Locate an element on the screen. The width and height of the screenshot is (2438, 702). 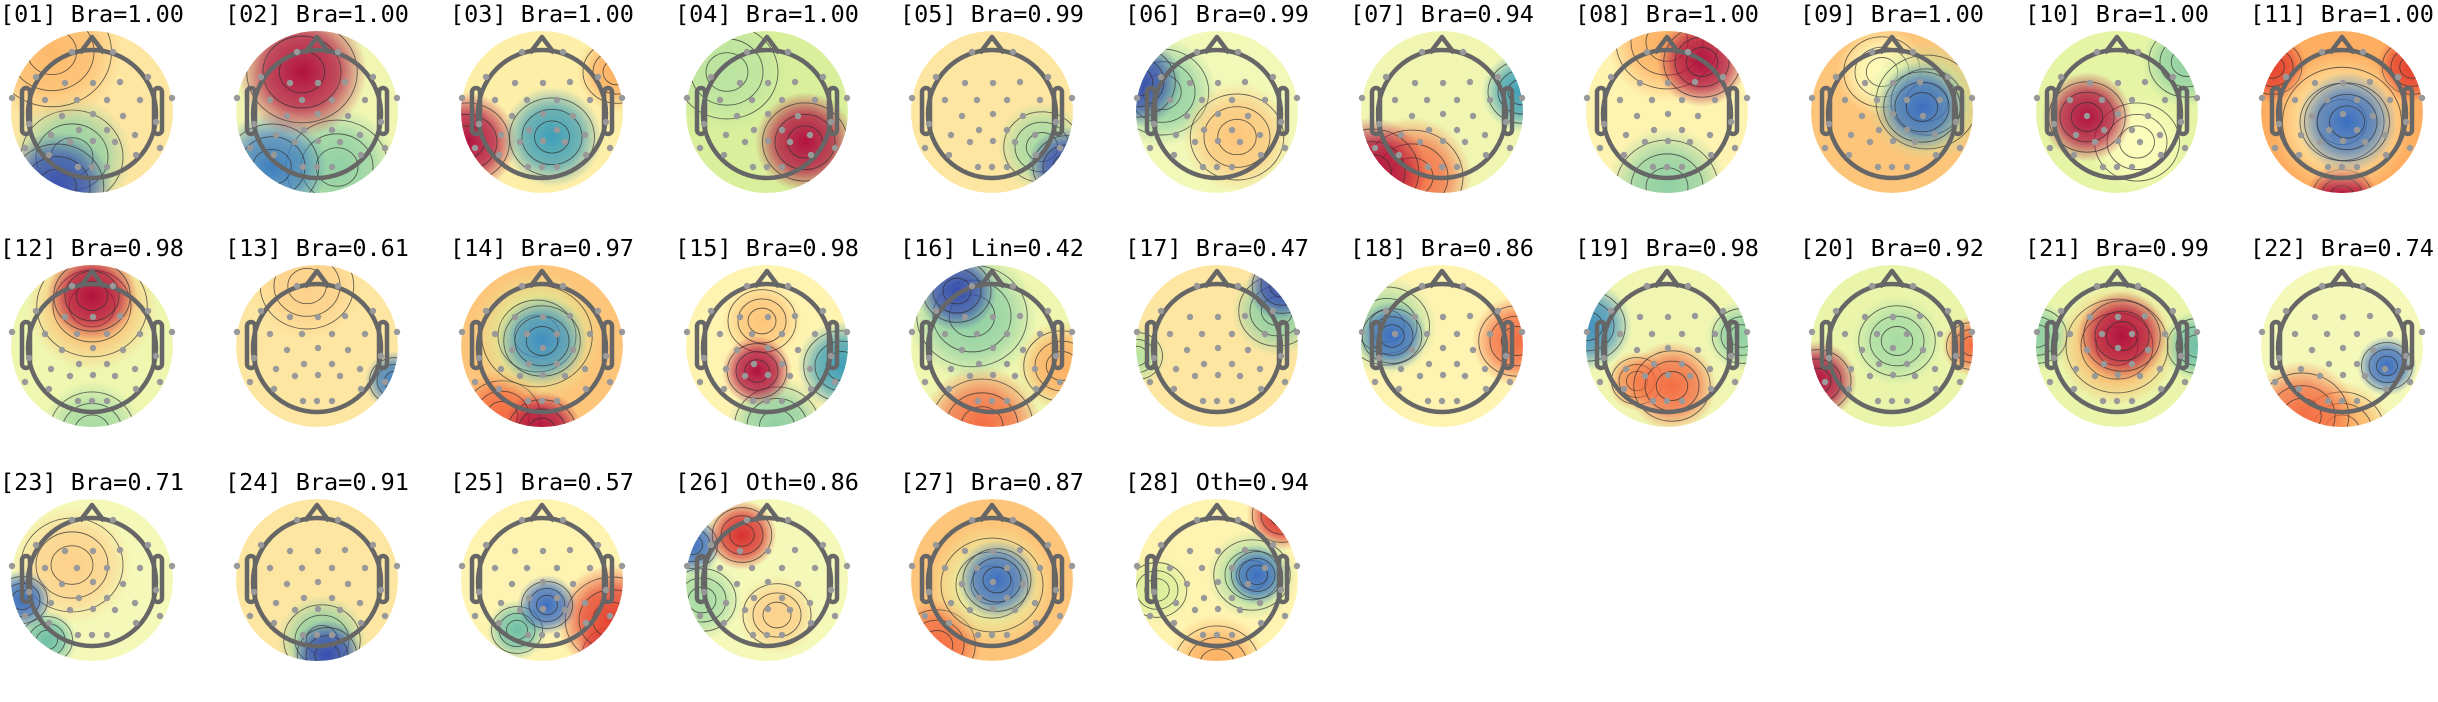
topomap-panel-11: [11] Bra=1.00 is located at coordinates (2344, 117).